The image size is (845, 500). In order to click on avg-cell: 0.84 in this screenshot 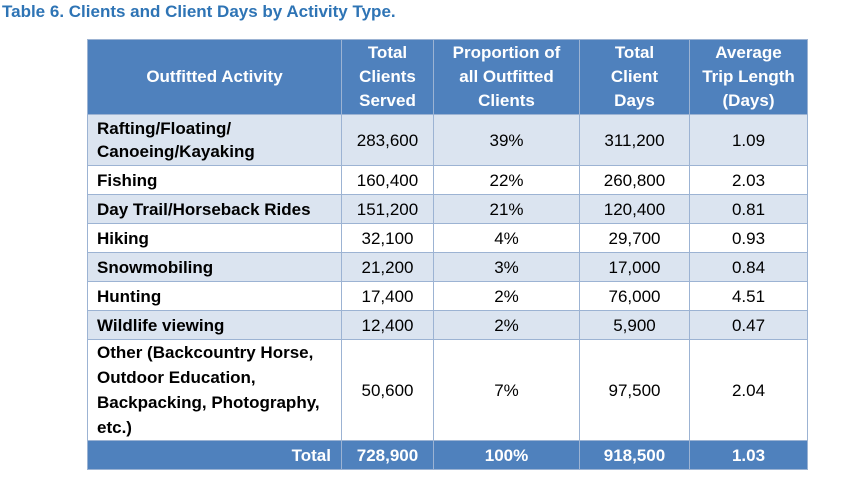, I will do `click(748, 267)`.